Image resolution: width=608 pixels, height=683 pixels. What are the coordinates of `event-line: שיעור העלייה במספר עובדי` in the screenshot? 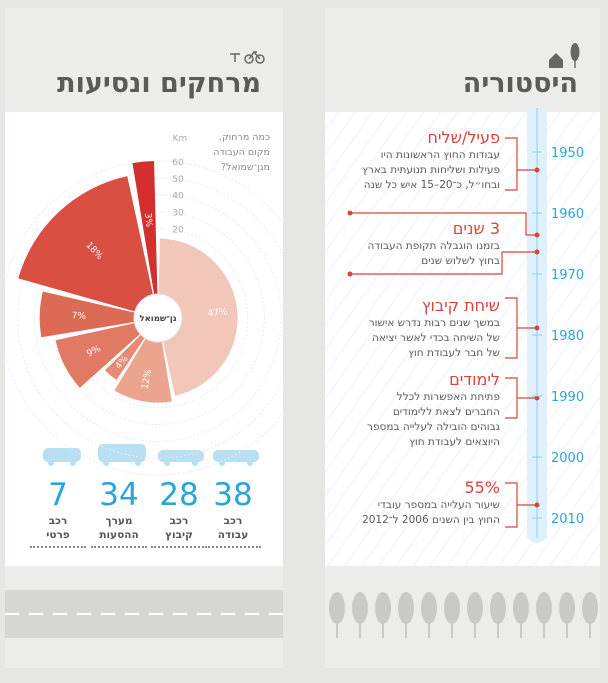 It's located at (438, 505).